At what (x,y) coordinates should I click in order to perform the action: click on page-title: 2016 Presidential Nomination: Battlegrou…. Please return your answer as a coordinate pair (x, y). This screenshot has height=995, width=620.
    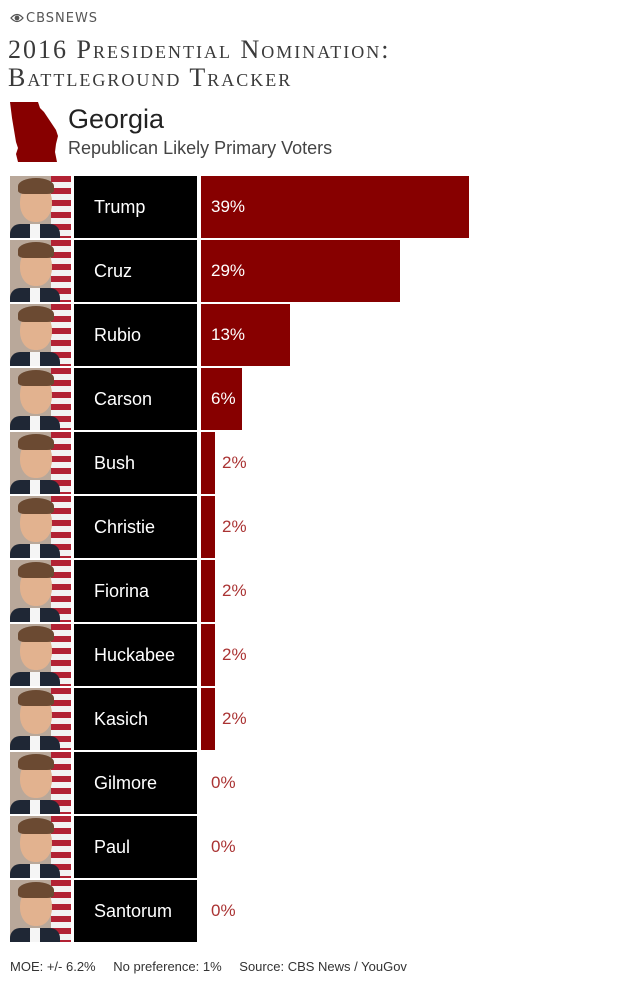
    Looking at the image, I should click on (199, 64).